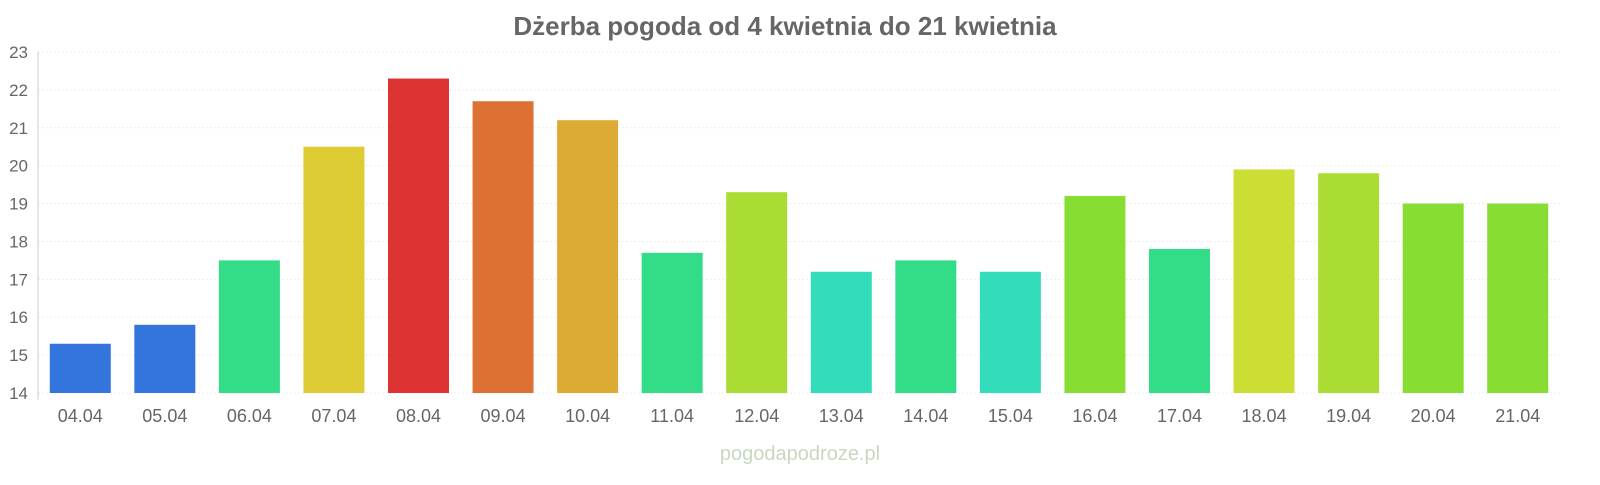 The image size is (1600, 485). What do you see at coordinates (80, 368) in the screenshot?
I see `bar-04.04` at bounding box center [80, 368].